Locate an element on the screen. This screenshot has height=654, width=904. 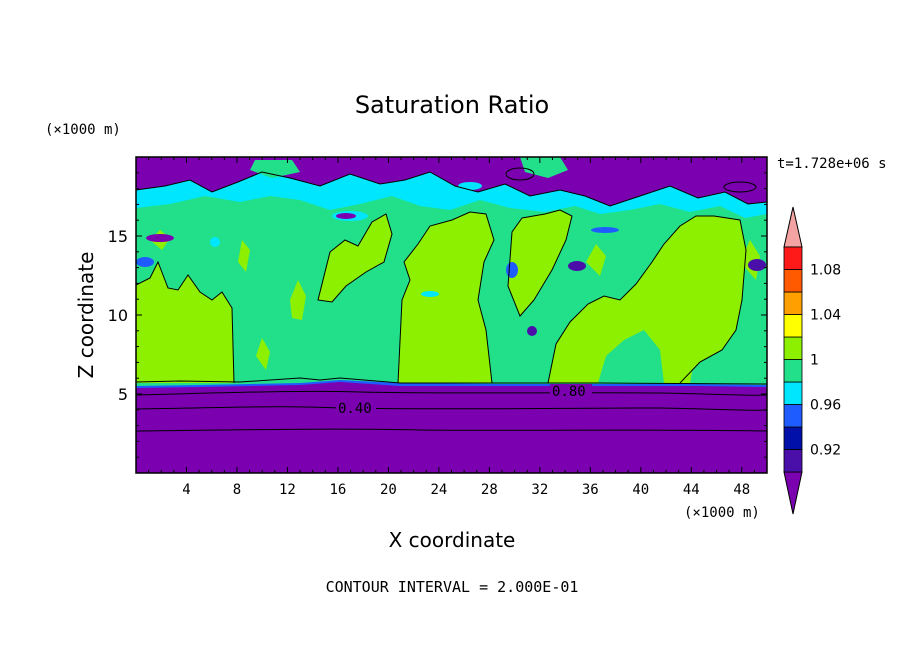
colorbar-label: 1.08 is located at coordinates (825, 271).